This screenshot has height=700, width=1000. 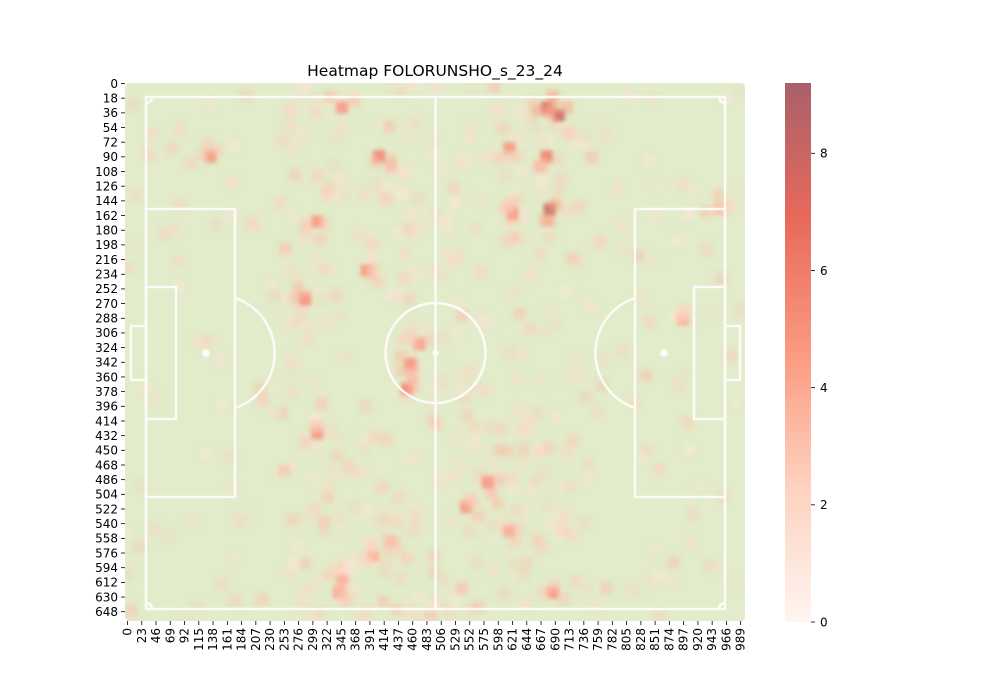 I want to click on y-tick-label: 270, so click(x=106, y=304).